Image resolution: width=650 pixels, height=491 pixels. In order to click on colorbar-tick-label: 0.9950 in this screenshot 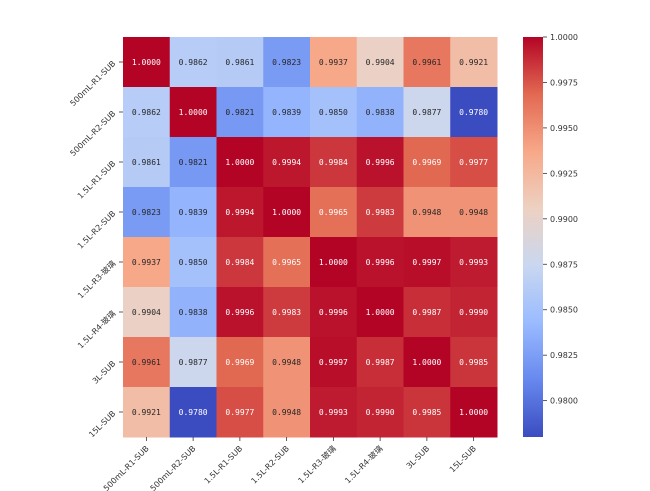, I will do `click(564, 128)`.